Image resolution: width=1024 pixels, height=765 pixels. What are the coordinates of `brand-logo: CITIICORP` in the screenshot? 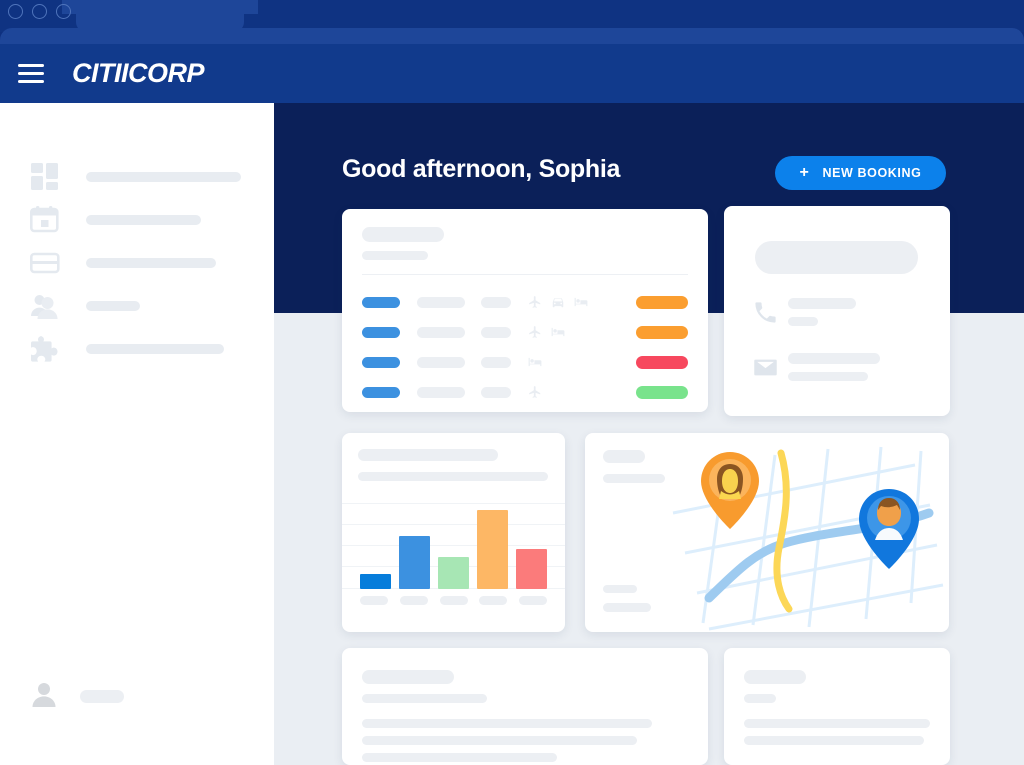 It's located at (138, 73).